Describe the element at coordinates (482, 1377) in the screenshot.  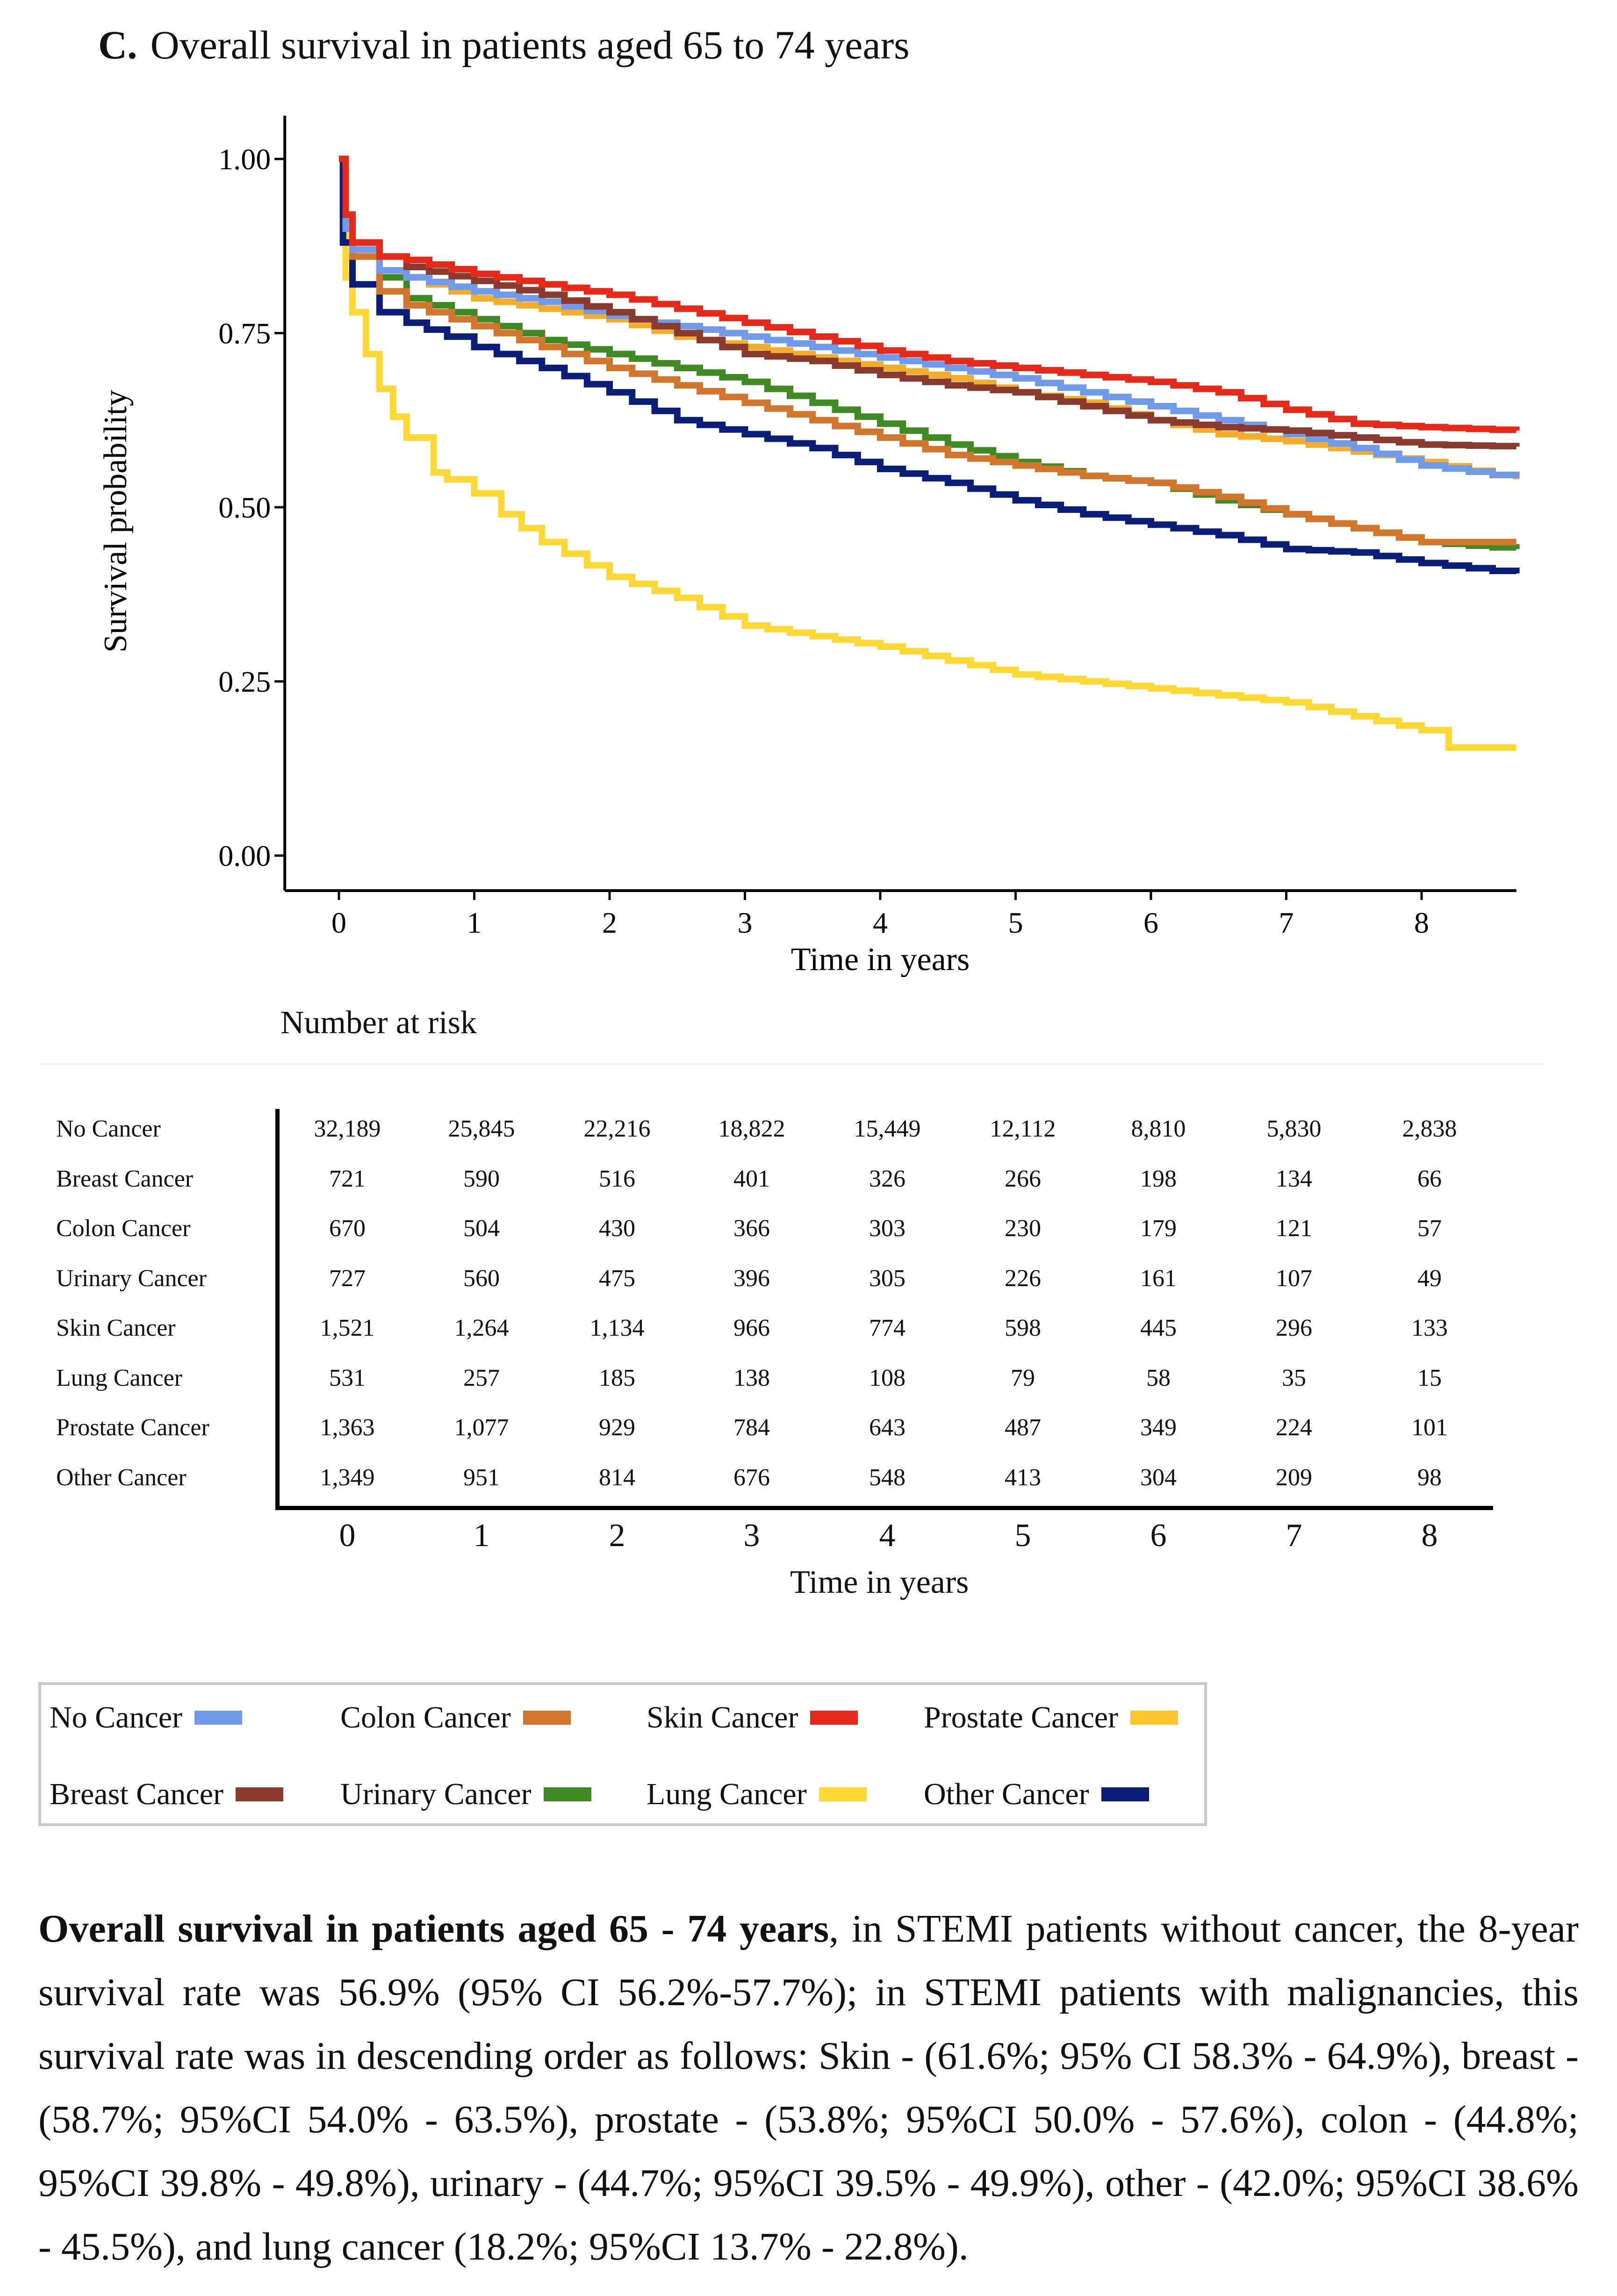
I see `risk-cell: 257` at that location.